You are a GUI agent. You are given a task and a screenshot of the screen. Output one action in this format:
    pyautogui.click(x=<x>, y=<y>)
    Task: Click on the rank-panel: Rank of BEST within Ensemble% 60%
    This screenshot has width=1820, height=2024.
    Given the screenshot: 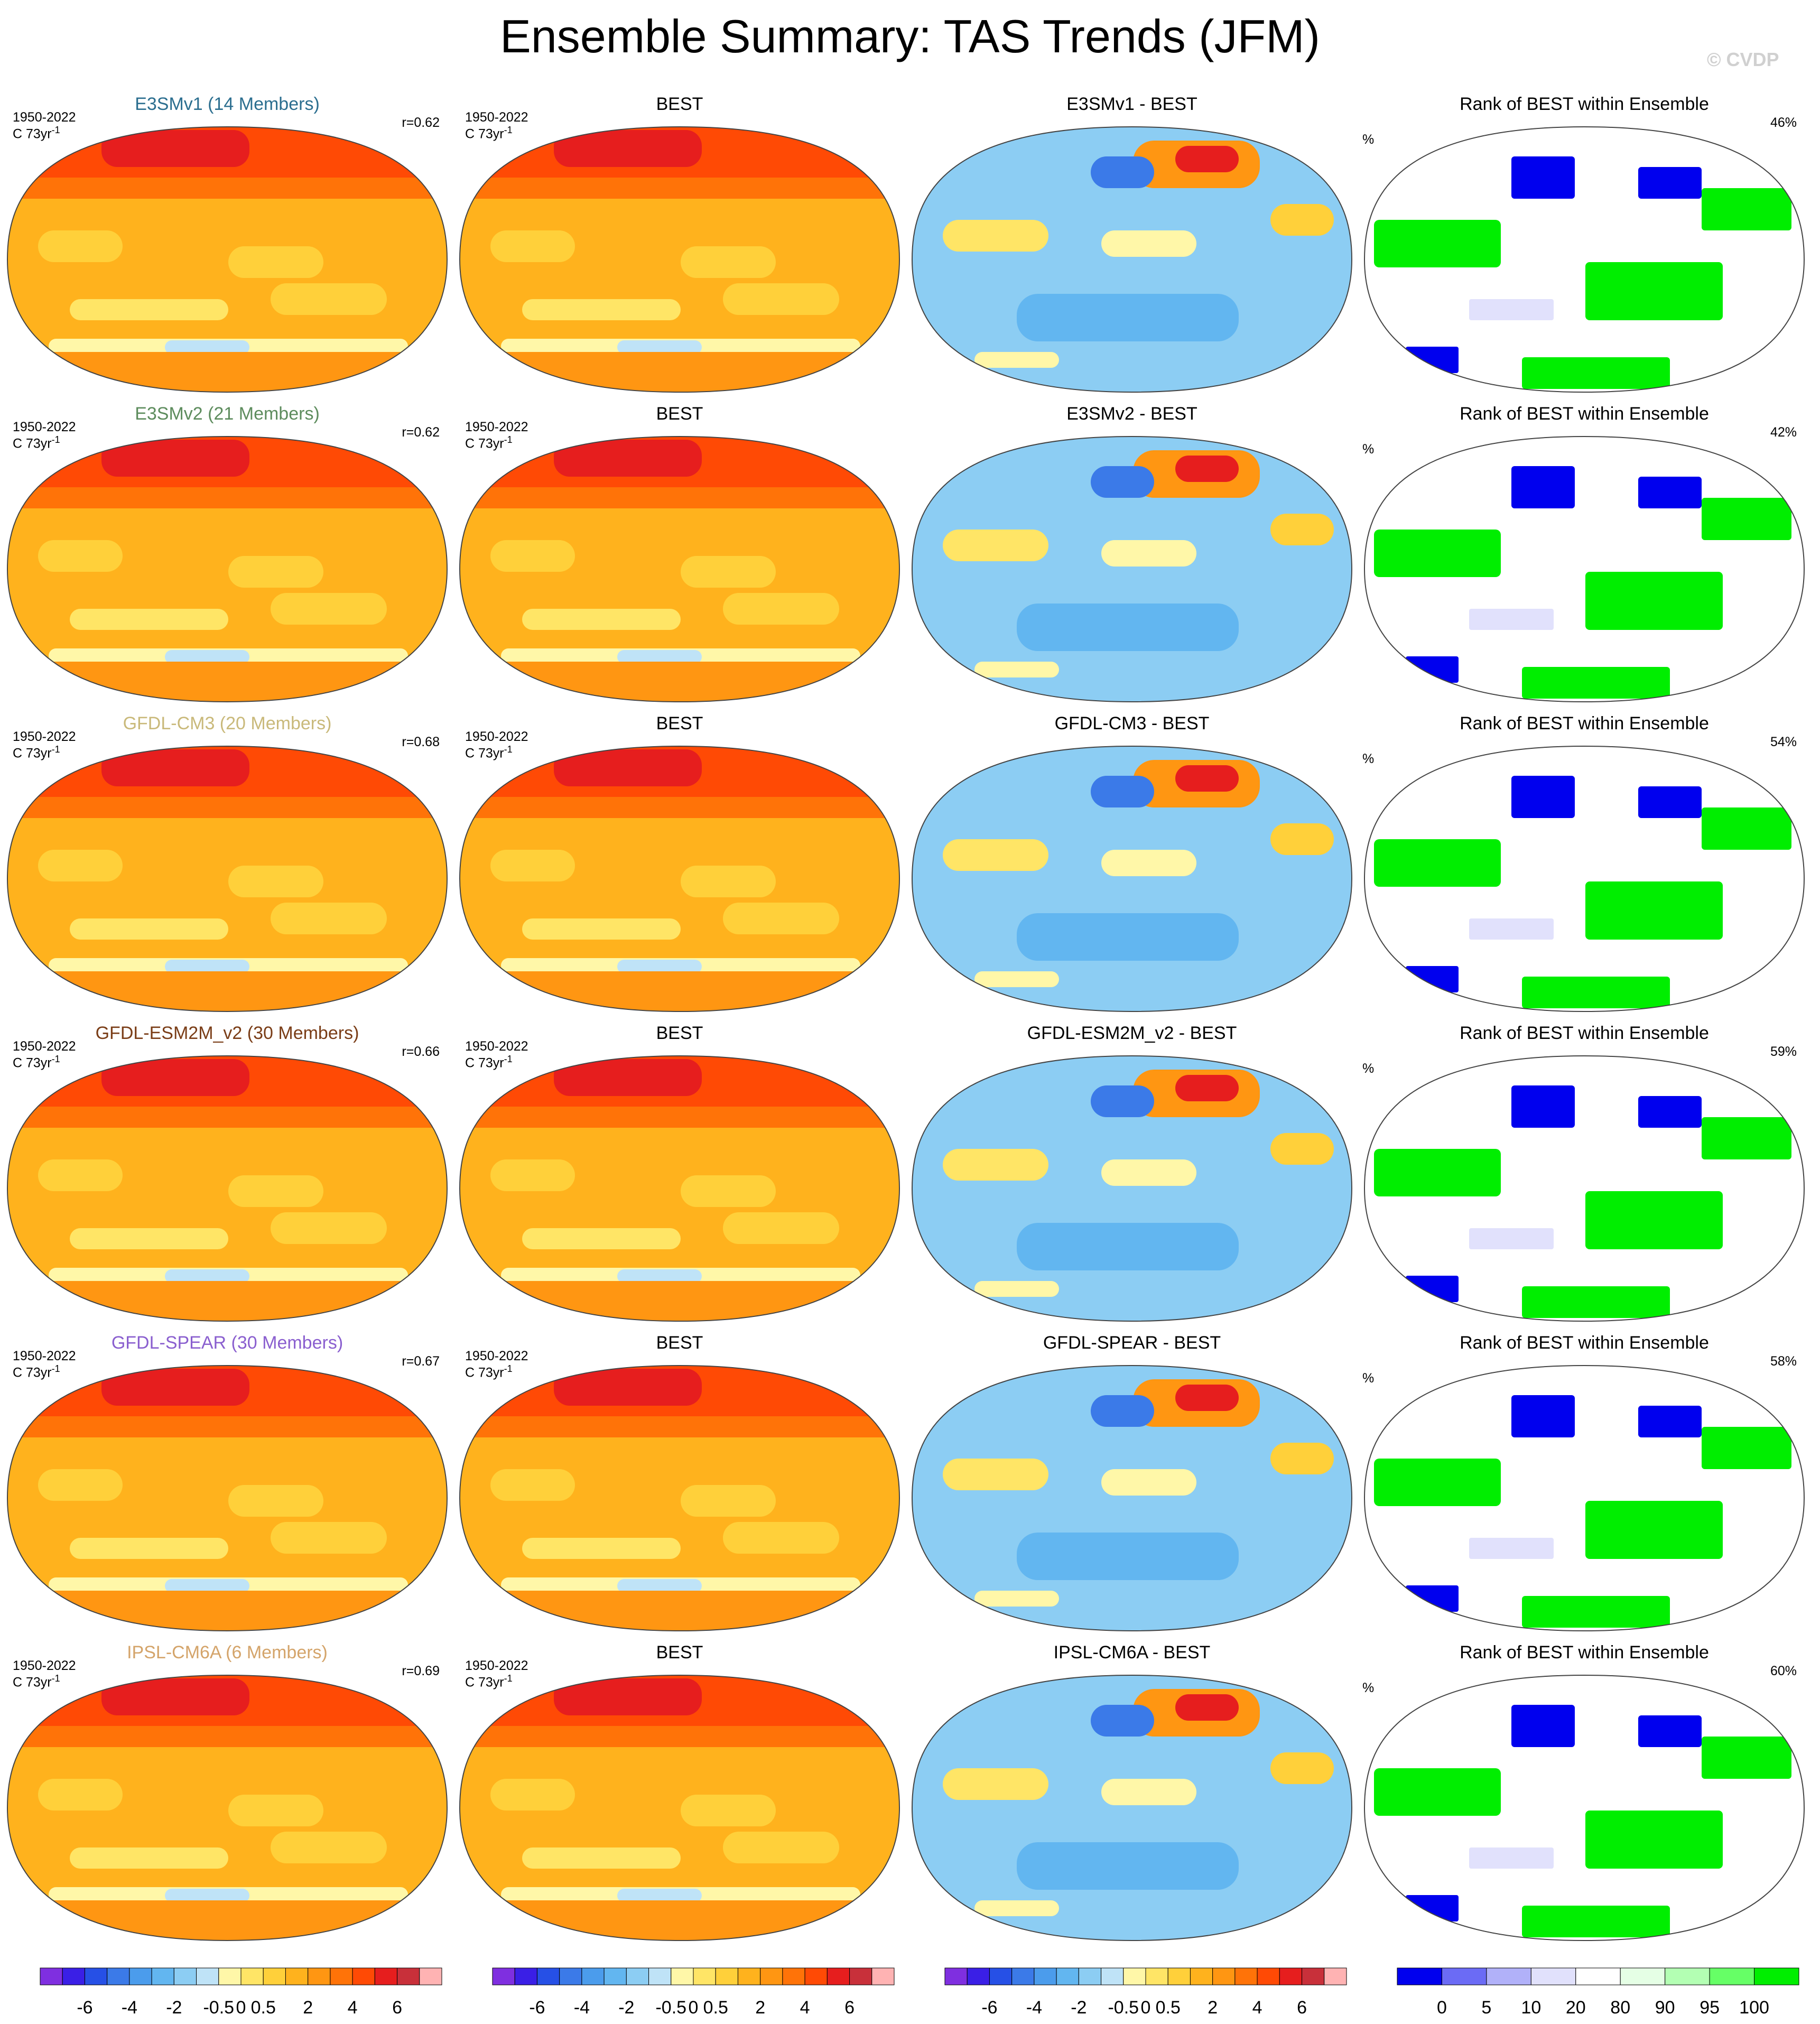 What is the action you would take?
    pyautogui.click(x=1584, y=1793)
    